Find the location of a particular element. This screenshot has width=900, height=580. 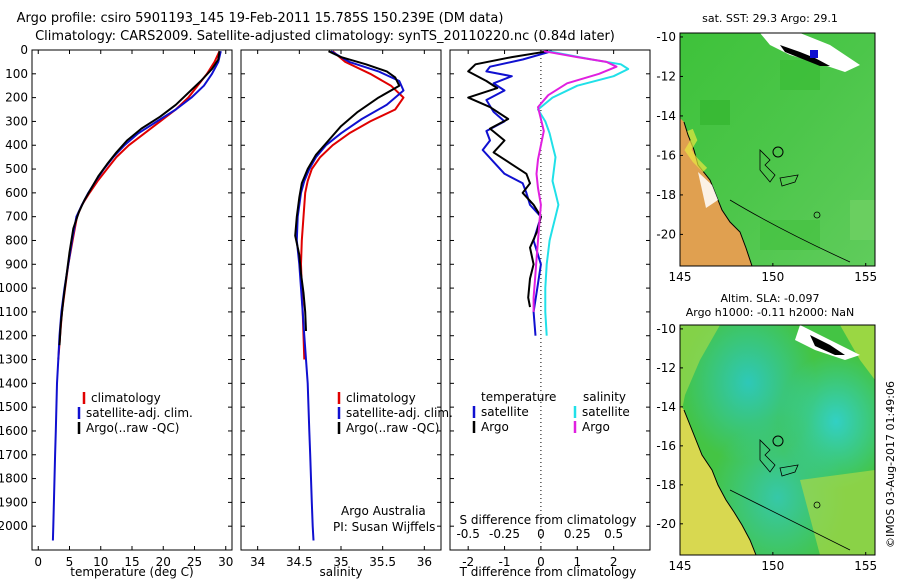

sst-map-title: sat. SST: 29.3 Argo: 29.1 is located at coordinates (770, 18).